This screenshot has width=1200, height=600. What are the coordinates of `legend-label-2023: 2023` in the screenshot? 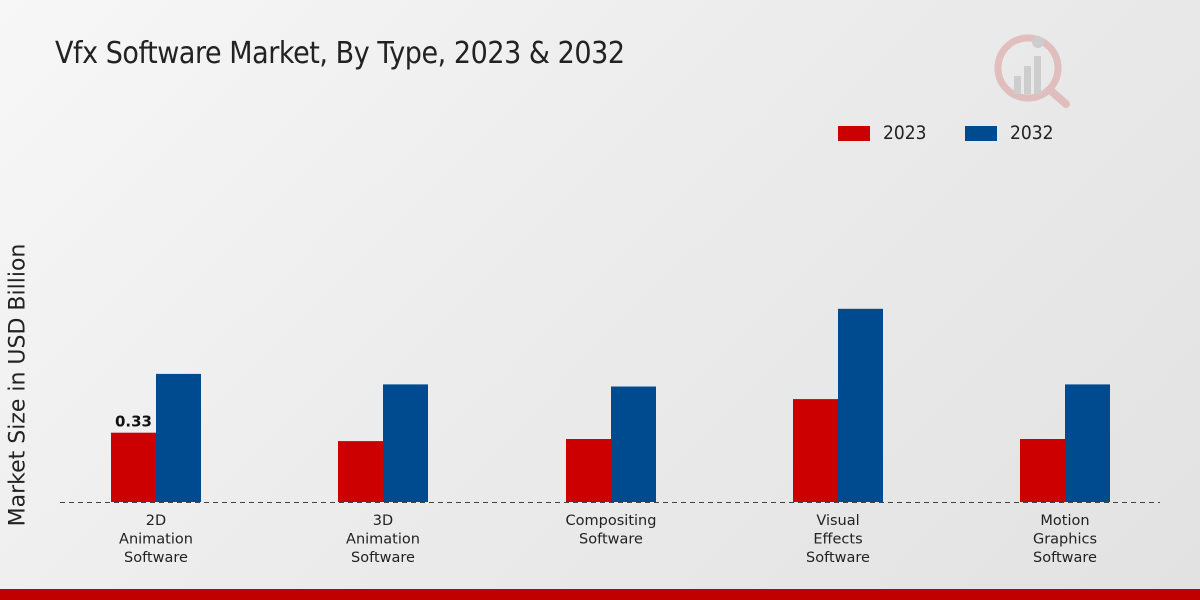 It's located at (905, 133).